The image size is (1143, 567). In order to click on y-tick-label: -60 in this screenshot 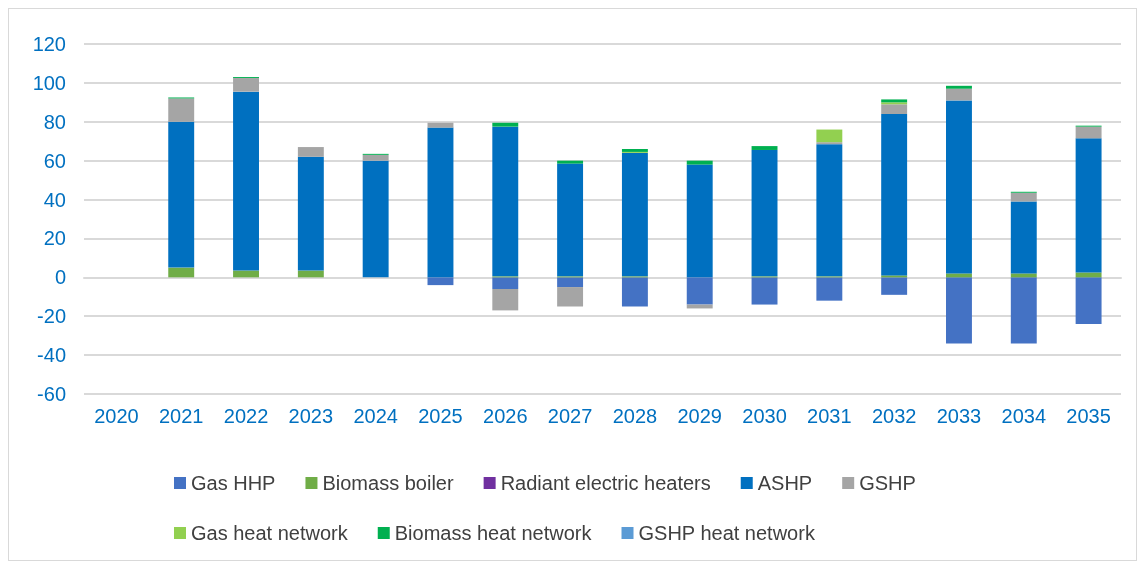, I will do `click(51, 394)`.